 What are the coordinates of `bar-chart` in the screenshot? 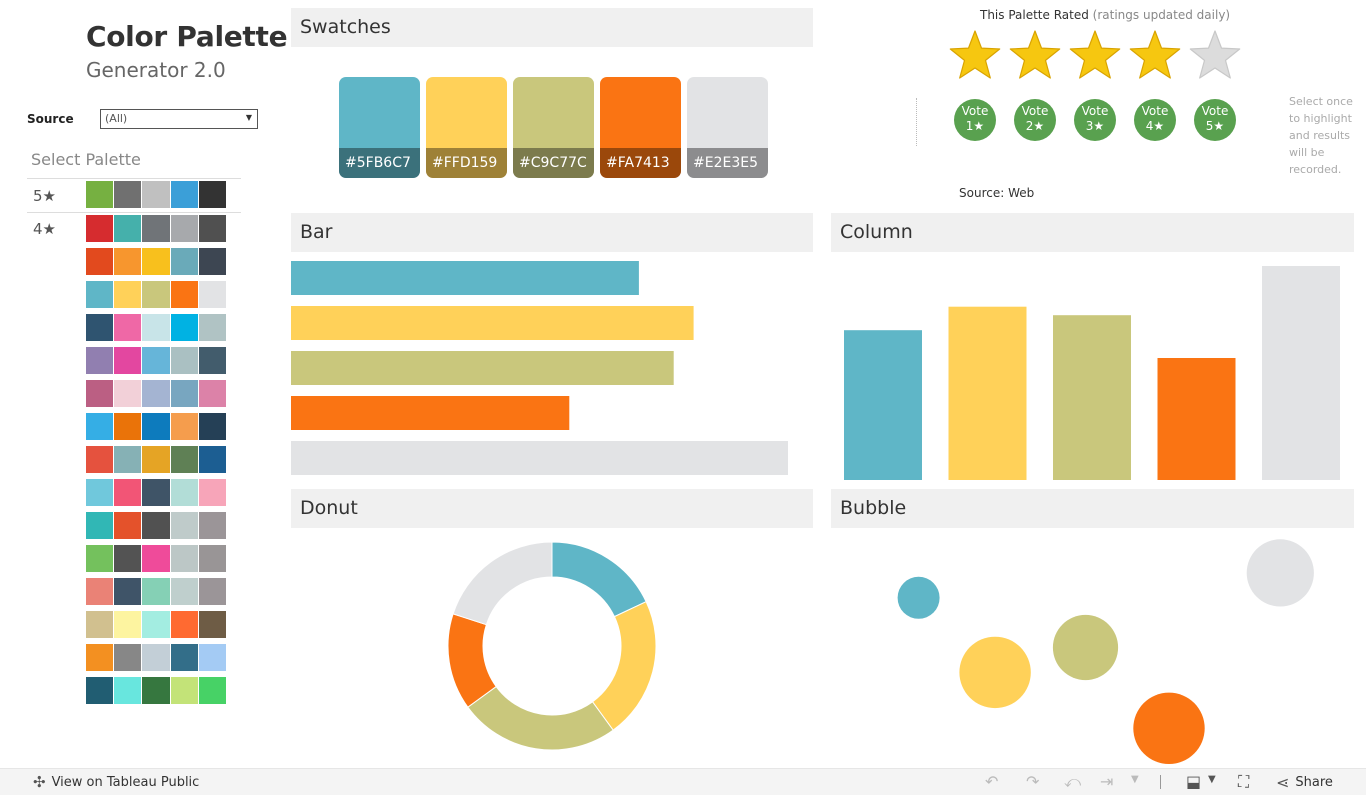 It's located at (539, 368).